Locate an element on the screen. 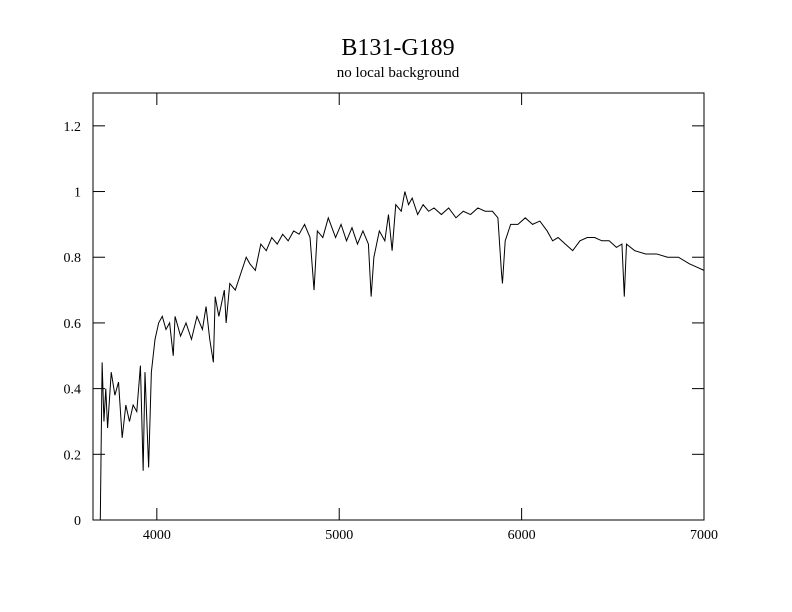  chart-subtitle: no local background is located at coordinates (398, 73).